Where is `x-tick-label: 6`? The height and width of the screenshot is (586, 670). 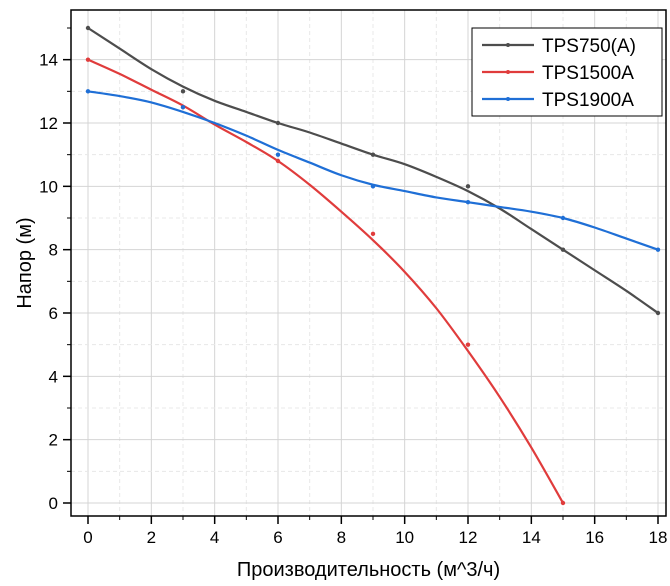
x-tick-label: 6 is located at coordinates (277, 537).